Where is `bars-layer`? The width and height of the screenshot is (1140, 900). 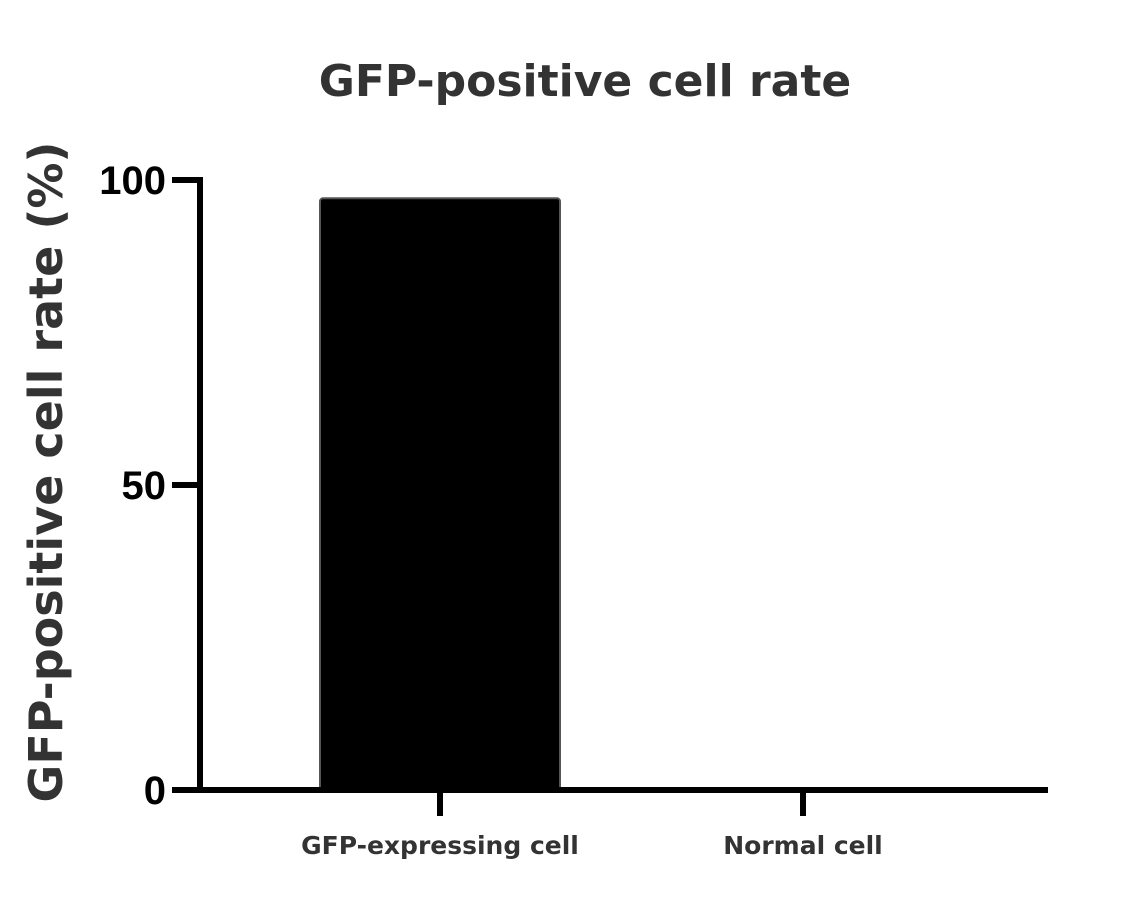
bars-layer is located at coordinates (440, 494).